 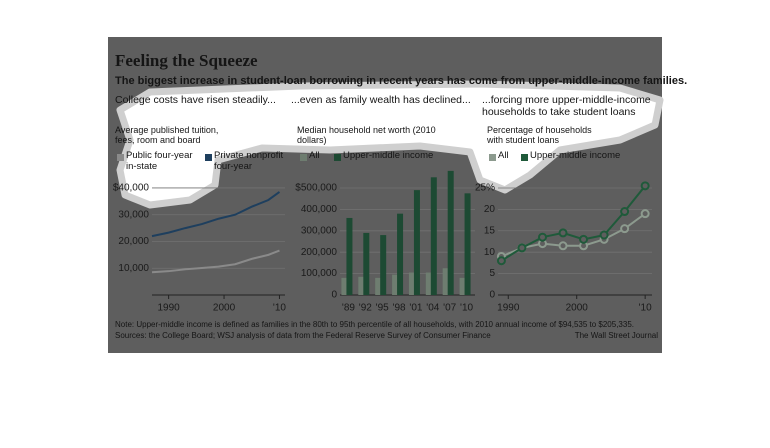 I want to click on x-tick-label: '01, so click(x=415, y=308).